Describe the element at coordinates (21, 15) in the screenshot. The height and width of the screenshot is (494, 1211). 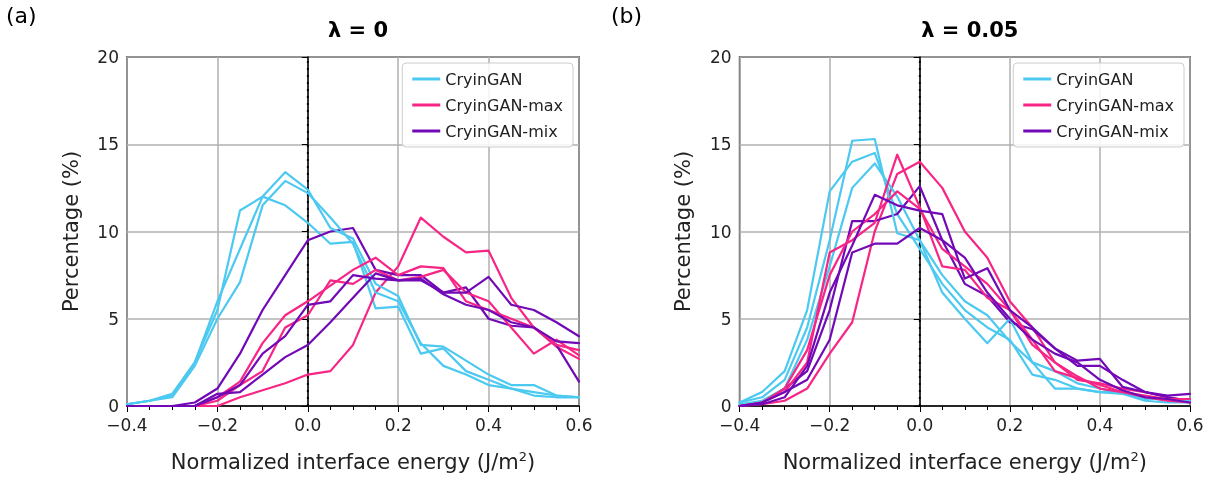
I see `text: (a)` at that location.